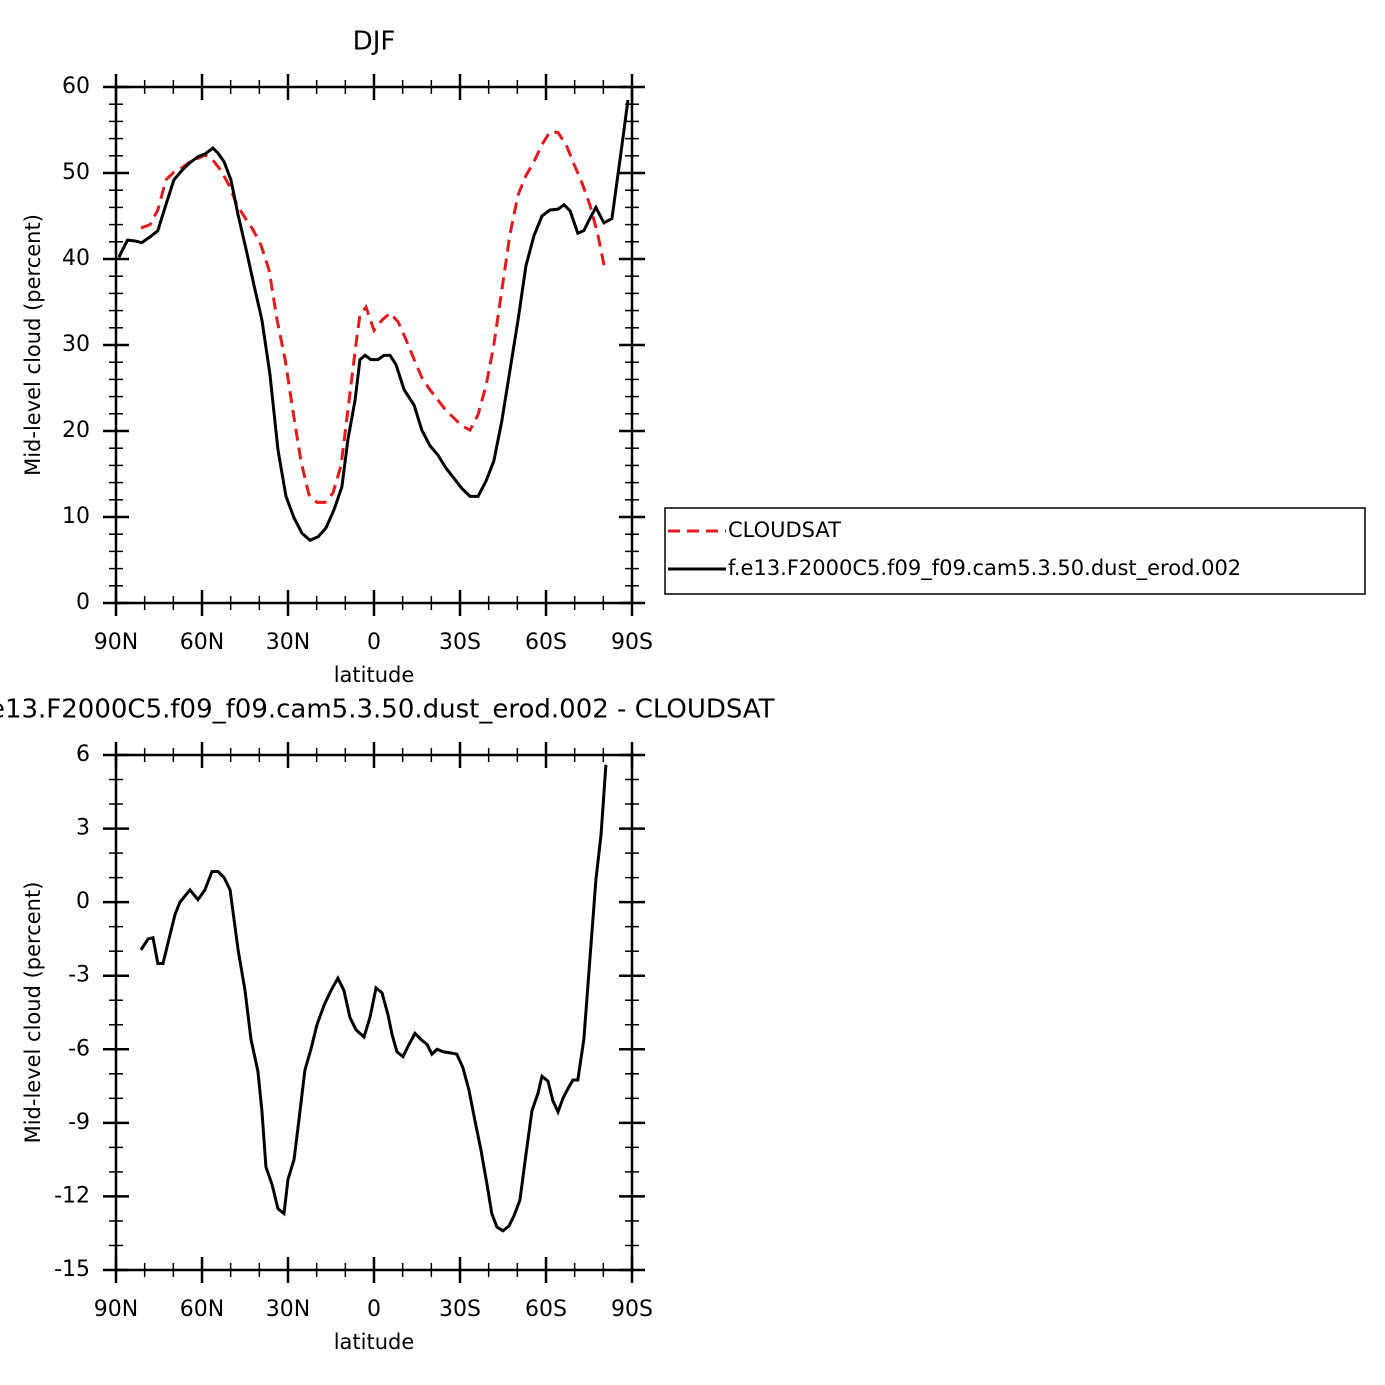 Image resolution: width=1385 pixels, height=1385 pixels. Describe the element at coordinates (1015, 551) in the screenshot. I see `legend-box` at that location.